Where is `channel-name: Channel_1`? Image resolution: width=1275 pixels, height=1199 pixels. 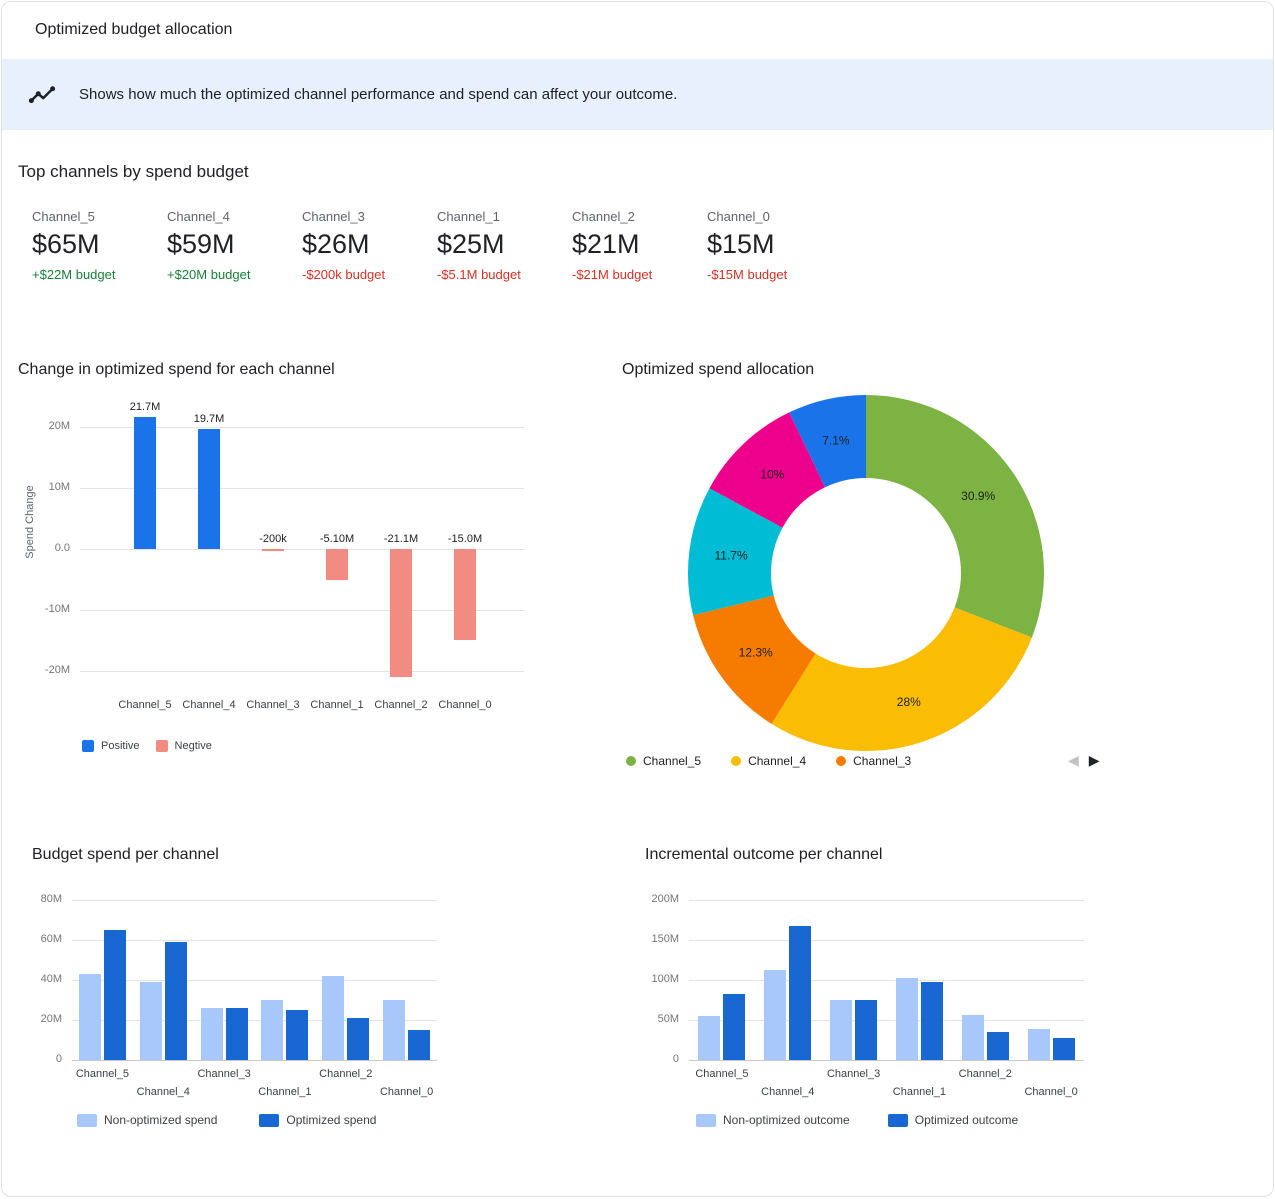 channel-name: Channel_1 is located at coordinates (468, 216).